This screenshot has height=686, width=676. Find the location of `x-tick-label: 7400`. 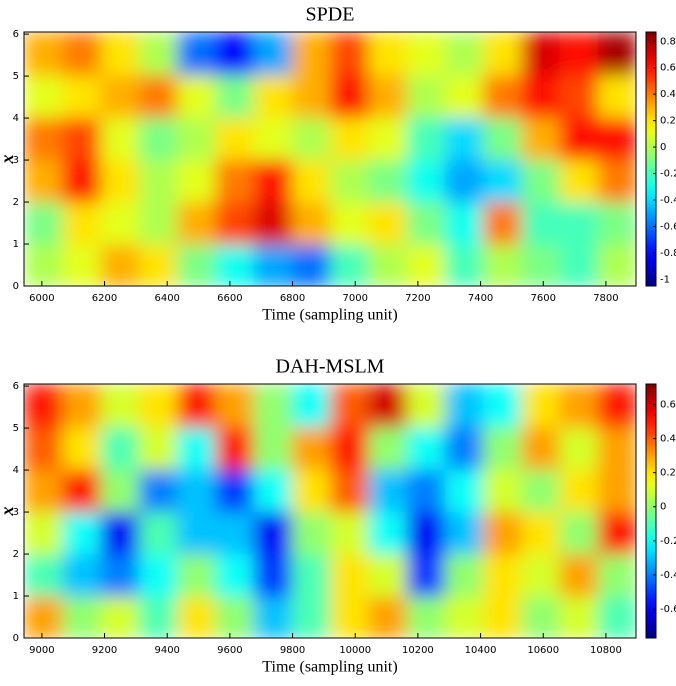

x-tick-label: 7400 is located at coordinates (480, 298).